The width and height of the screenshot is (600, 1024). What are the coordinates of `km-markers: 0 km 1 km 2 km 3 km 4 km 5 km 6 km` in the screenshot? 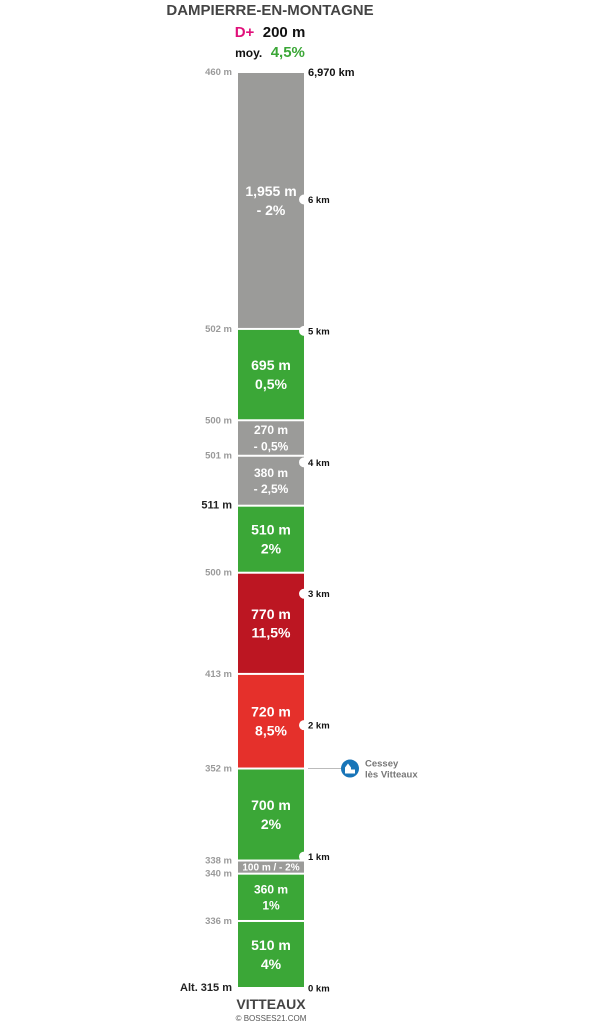 It's located at (314, 594).